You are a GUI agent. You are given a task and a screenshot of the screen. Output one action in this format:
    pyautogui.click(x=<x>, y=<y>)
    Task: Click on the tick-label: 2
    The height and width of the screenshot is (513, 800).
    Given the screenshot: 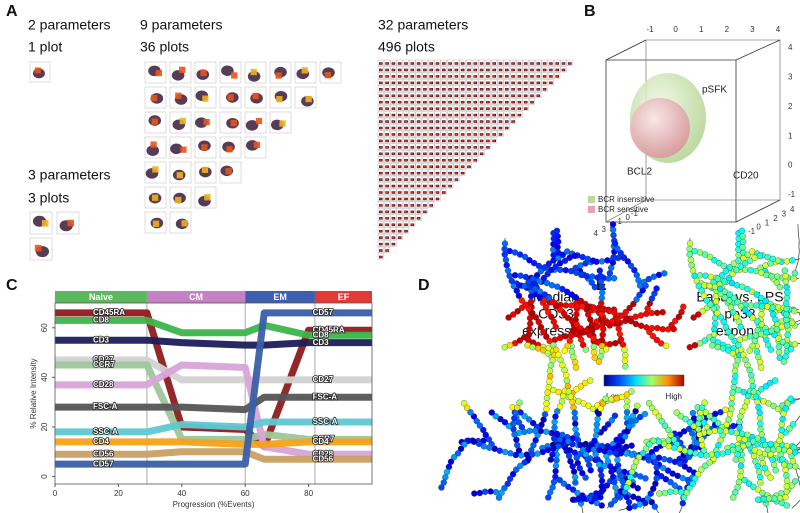 What is the action you would take?
    pyautogui.click(x=775, y=218)
    